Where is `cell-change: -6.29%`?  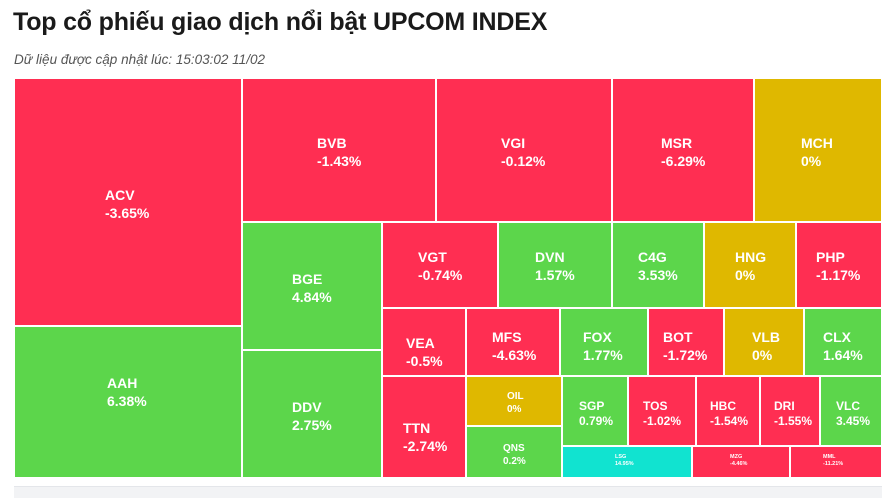
cell-change: -6.29% is located at coordinates (683, 160).